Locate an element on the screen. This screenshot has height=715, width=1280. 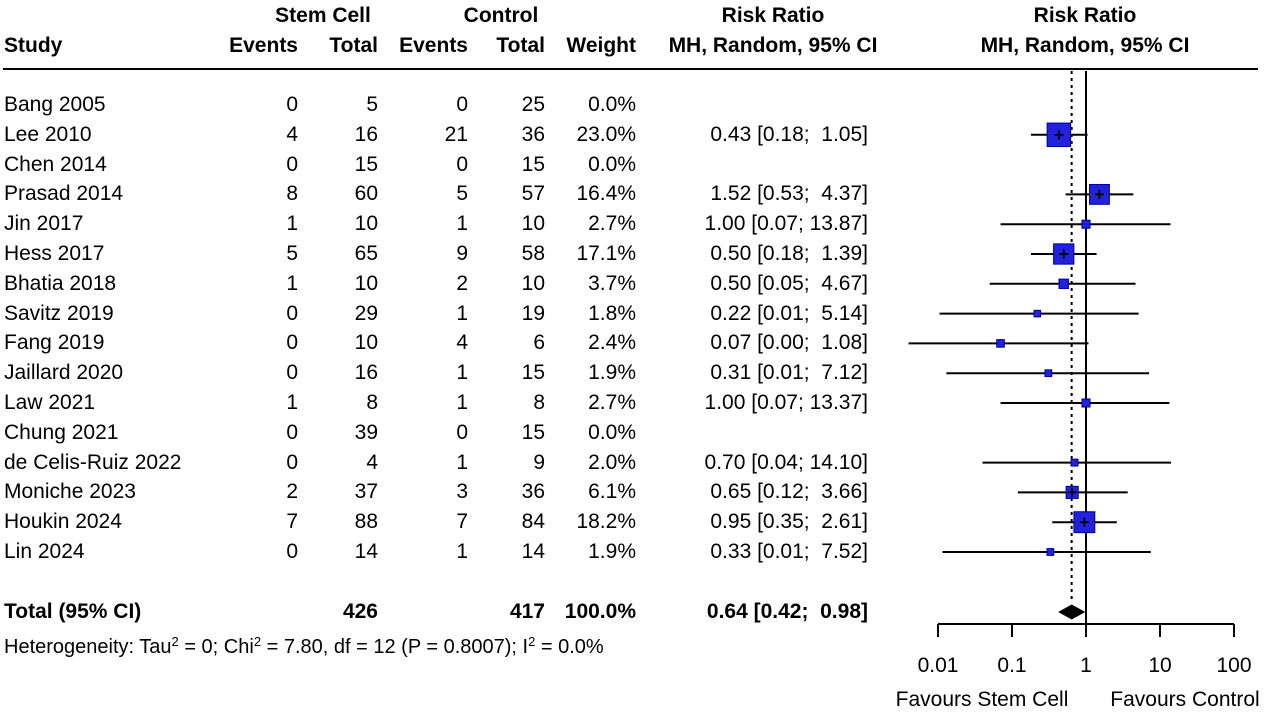
total-ctrl-cell: 57 is located at coordinates (533, 194).